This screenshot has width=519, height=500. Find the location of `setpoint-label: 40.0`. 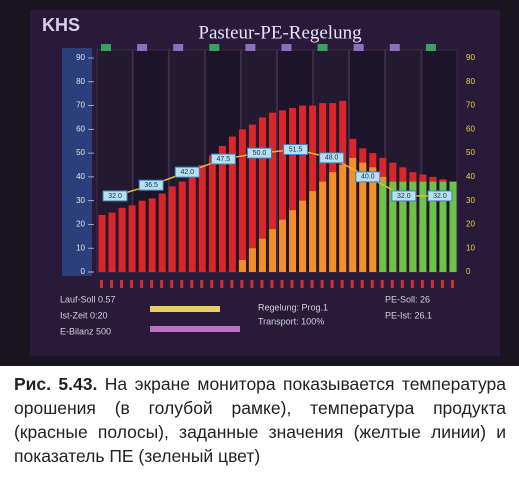

setpoint-label: 40.0 is located at coordinates (368, 177).